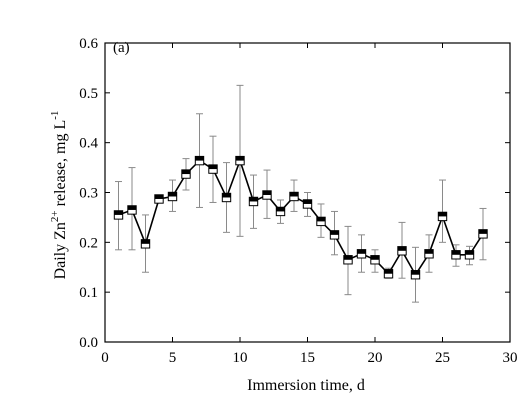  Describe the element at coordinates (375, 358) in the screenshot. I see `x-tick-label: 20` at that location.